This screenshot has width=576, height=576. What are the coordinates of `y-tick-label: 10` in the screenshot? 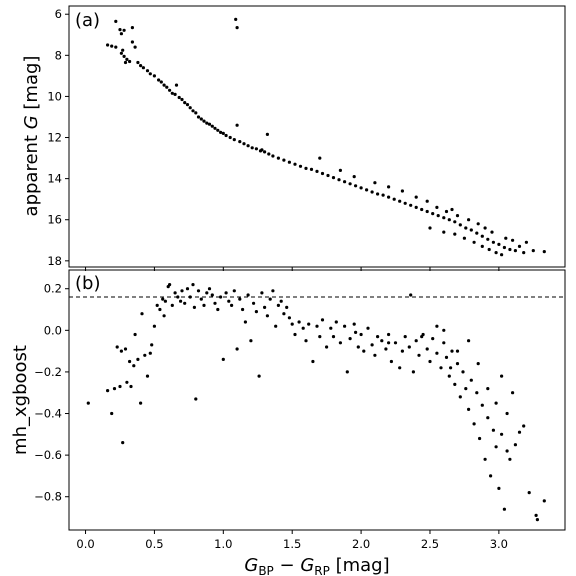 It's located at (54, 96).